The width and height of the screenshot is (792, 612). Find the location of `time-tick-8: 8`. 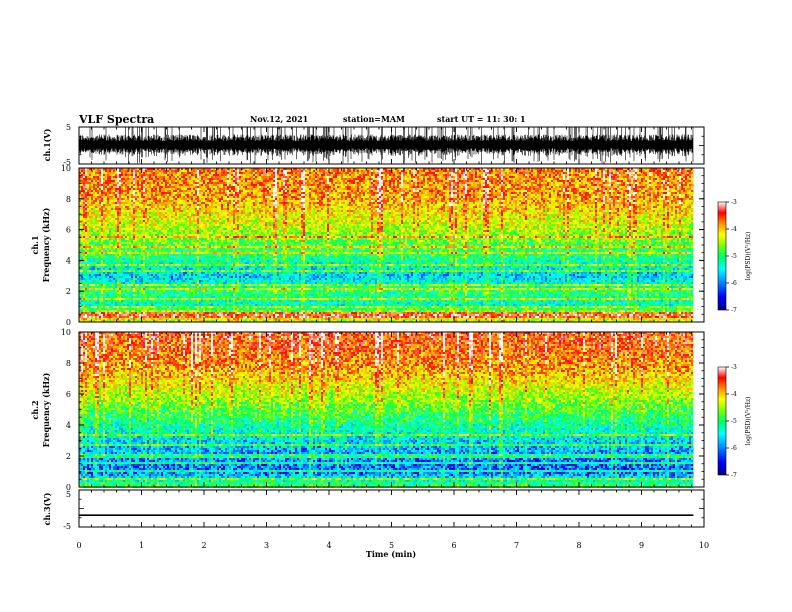

time-tick-8: 8 is located at coordinates (578, 545).